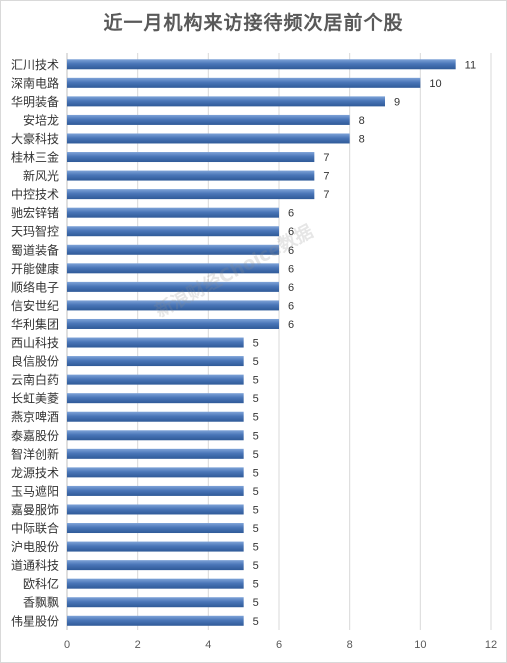 This screenshot has height=663, width=507. I want to click on x-tick-label: 6, so click(279, 645).